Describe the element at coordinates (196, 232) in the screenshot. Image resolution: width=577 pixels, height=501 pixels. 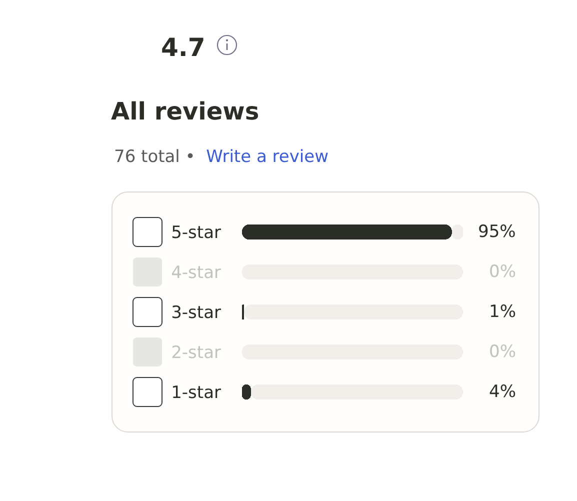
I see `y-tick-label: 5-star` at that location.